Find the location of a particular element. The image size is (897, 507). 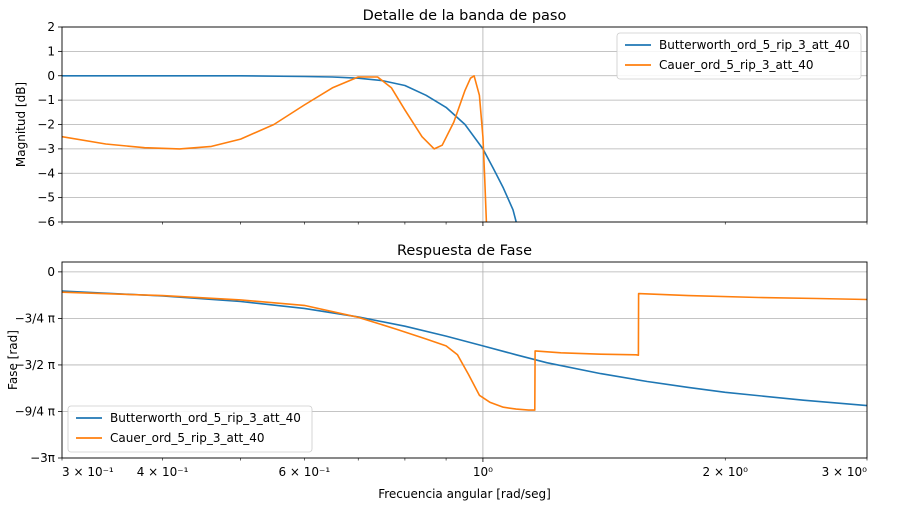

y-tick-label: −3π is located at coordinates (42, 458).